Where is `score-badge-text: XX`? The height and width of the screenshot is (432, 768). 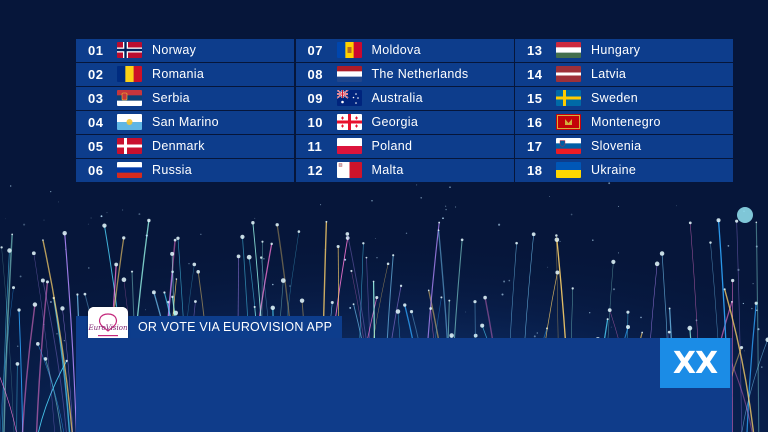
score-badge-text: XX is located at coordinates (695, 363).